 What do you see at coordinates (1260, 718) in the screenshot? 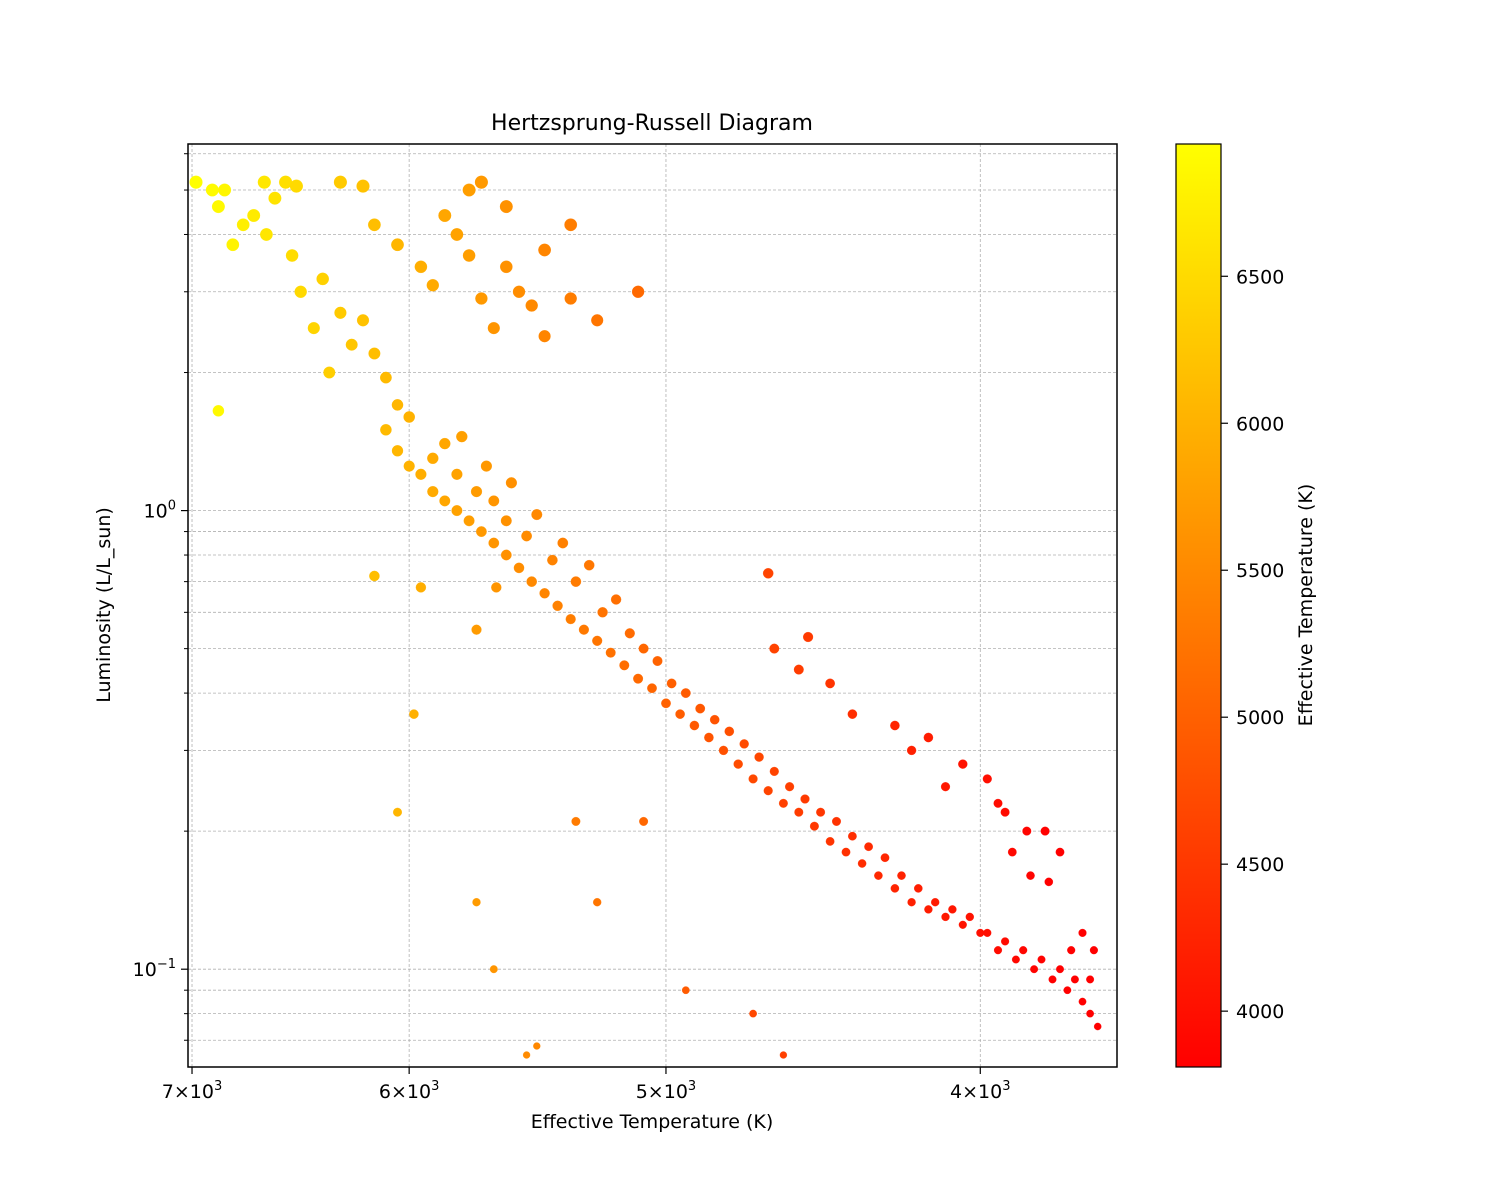
I see `colorbar-tick-label: 5000` at bounding box center [1260, 718].